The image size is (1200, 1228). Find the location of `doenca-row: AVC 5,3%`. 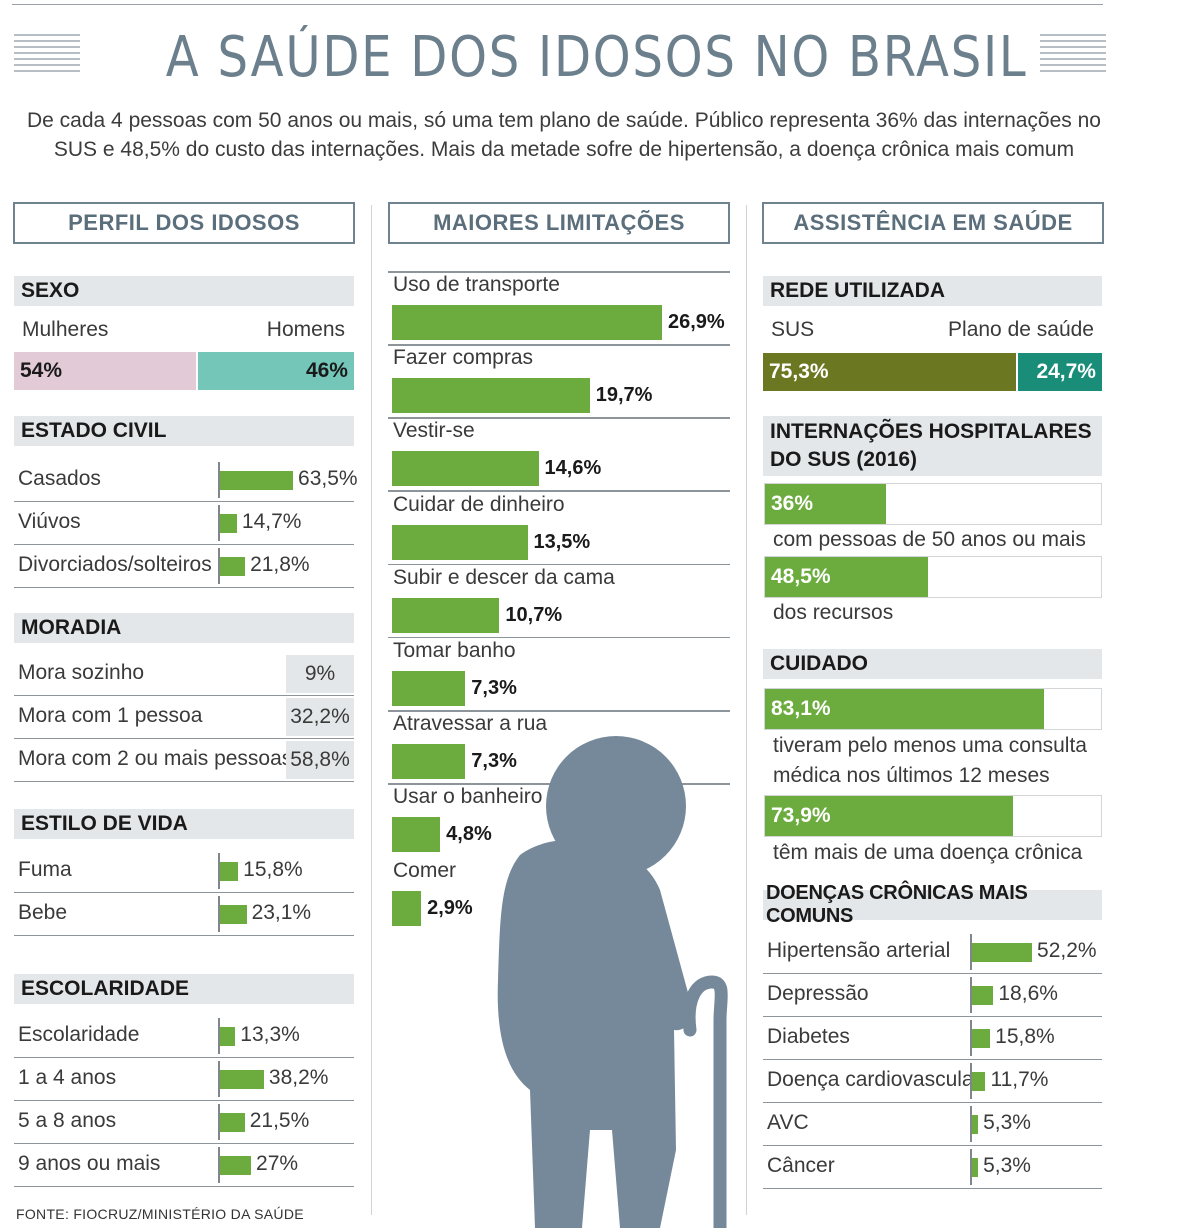

doenca-row: AVC 5,3% is located at coordinates (932, 1124).